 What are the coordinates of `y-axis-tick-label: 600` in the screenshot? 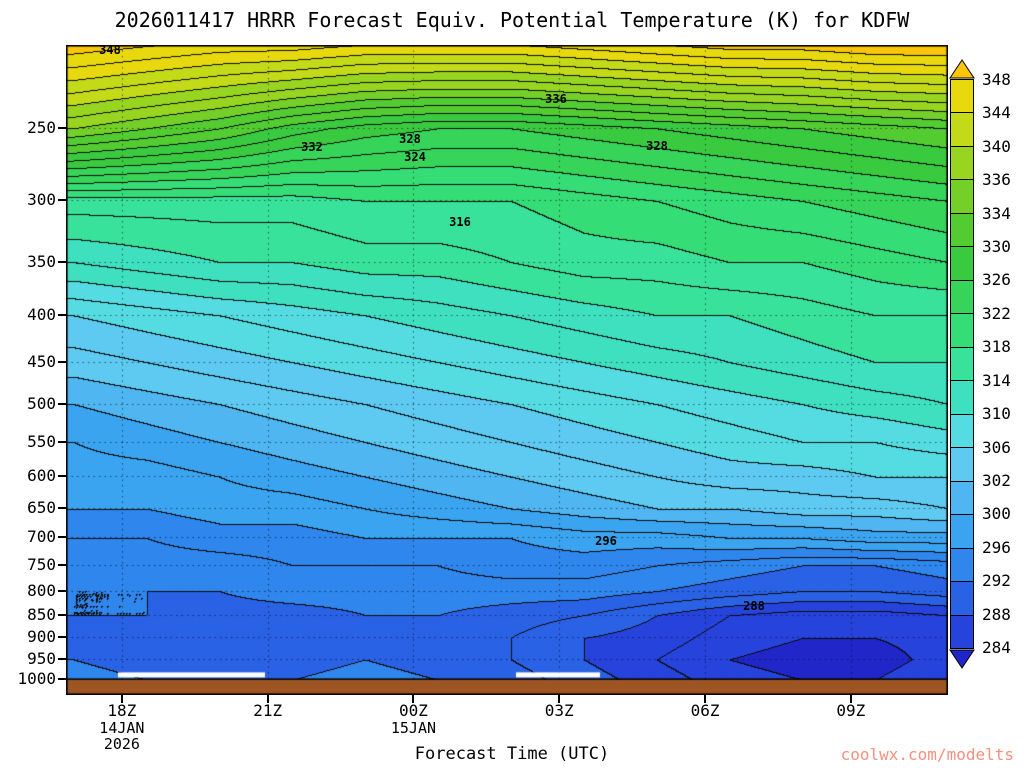 It's located at (41, 476).